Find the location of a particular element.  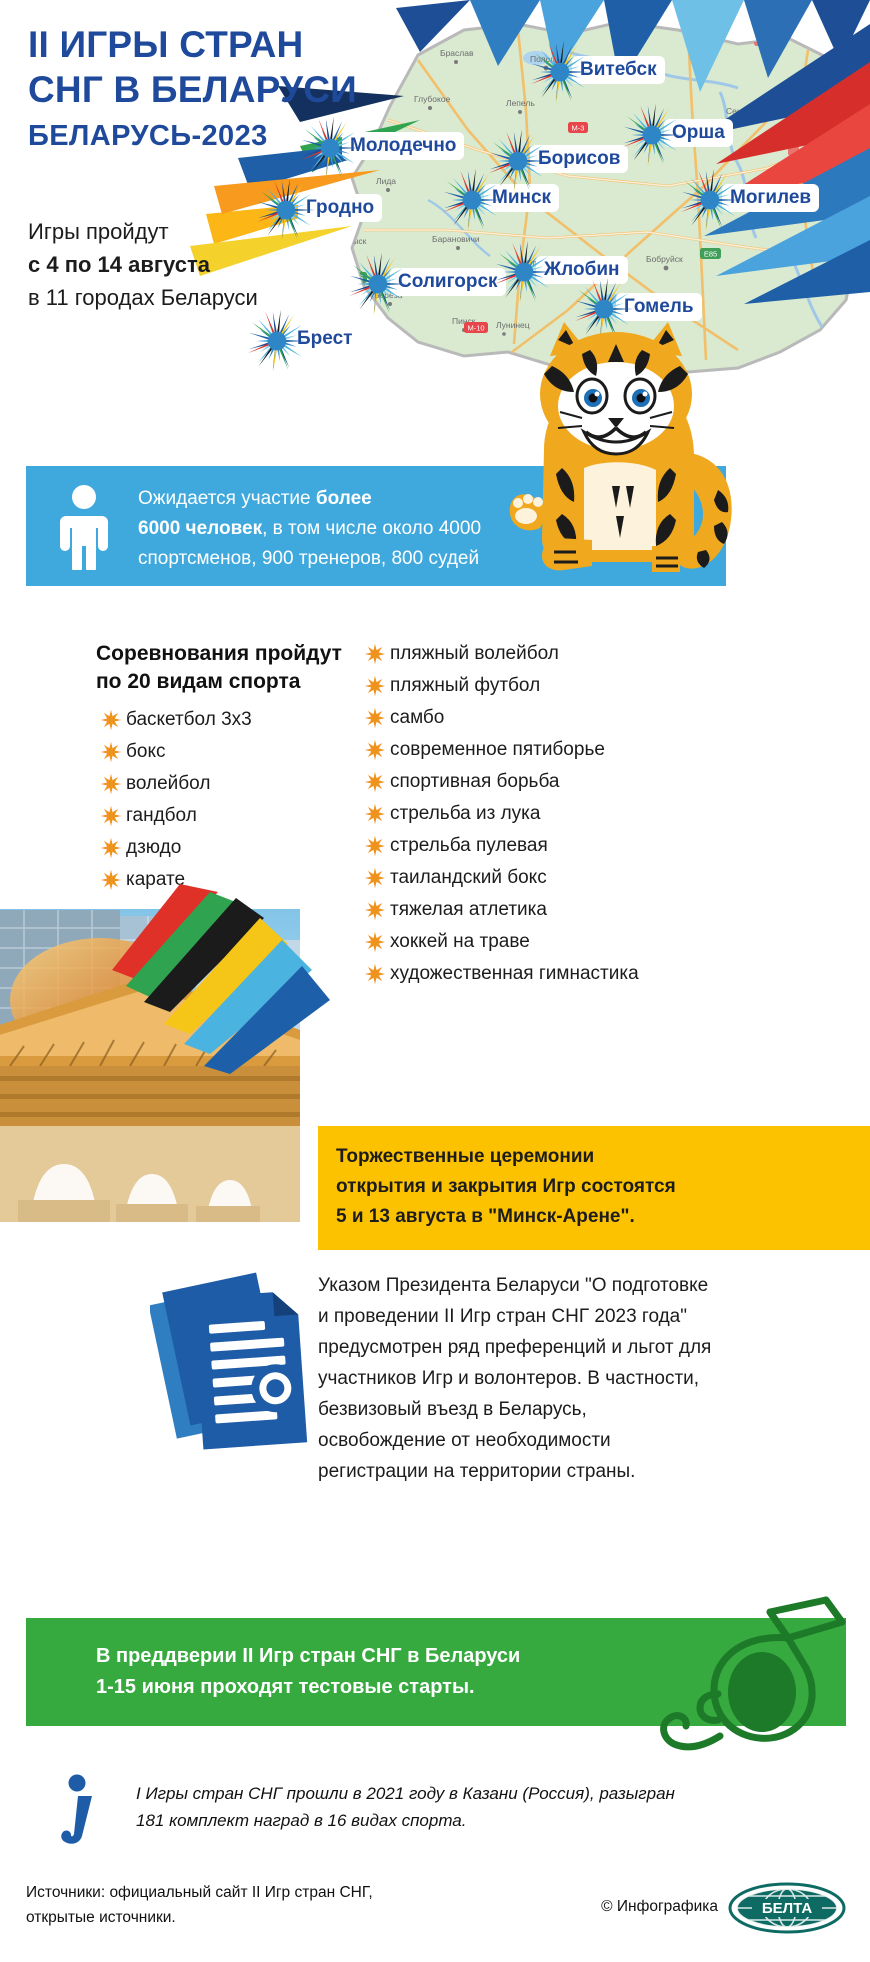

ceremony-line1: Торжественные церемонии is located at coordinates (465, 1156).